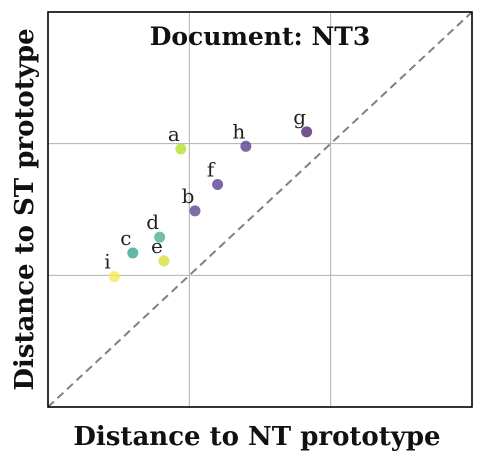 The image size is (482, 460). Describe the element at coordinates (152, 222) in the screenshot. I see `point-label-d: d` at that location.